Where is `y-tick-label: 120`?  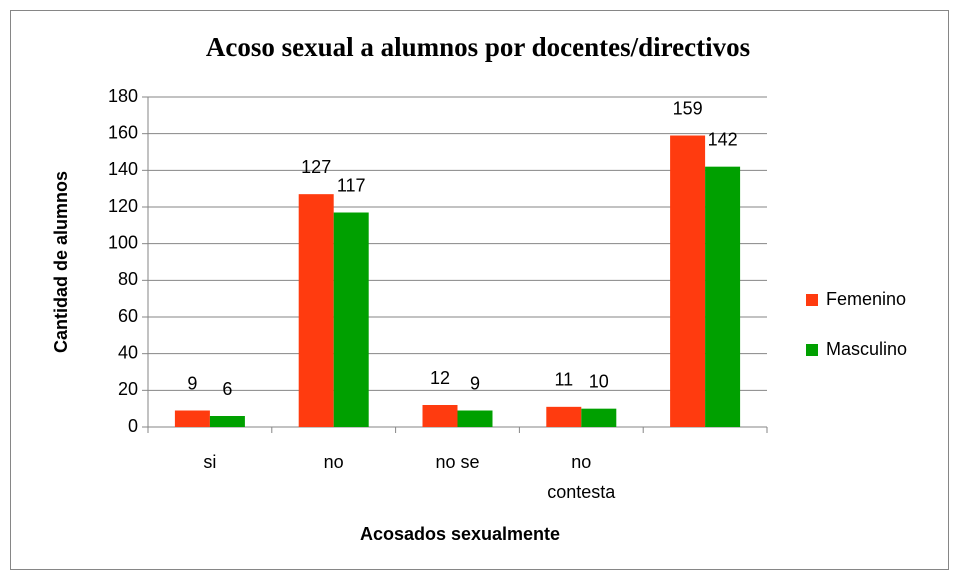 y-tick-label: 120 is located at coordinates (123, 206).